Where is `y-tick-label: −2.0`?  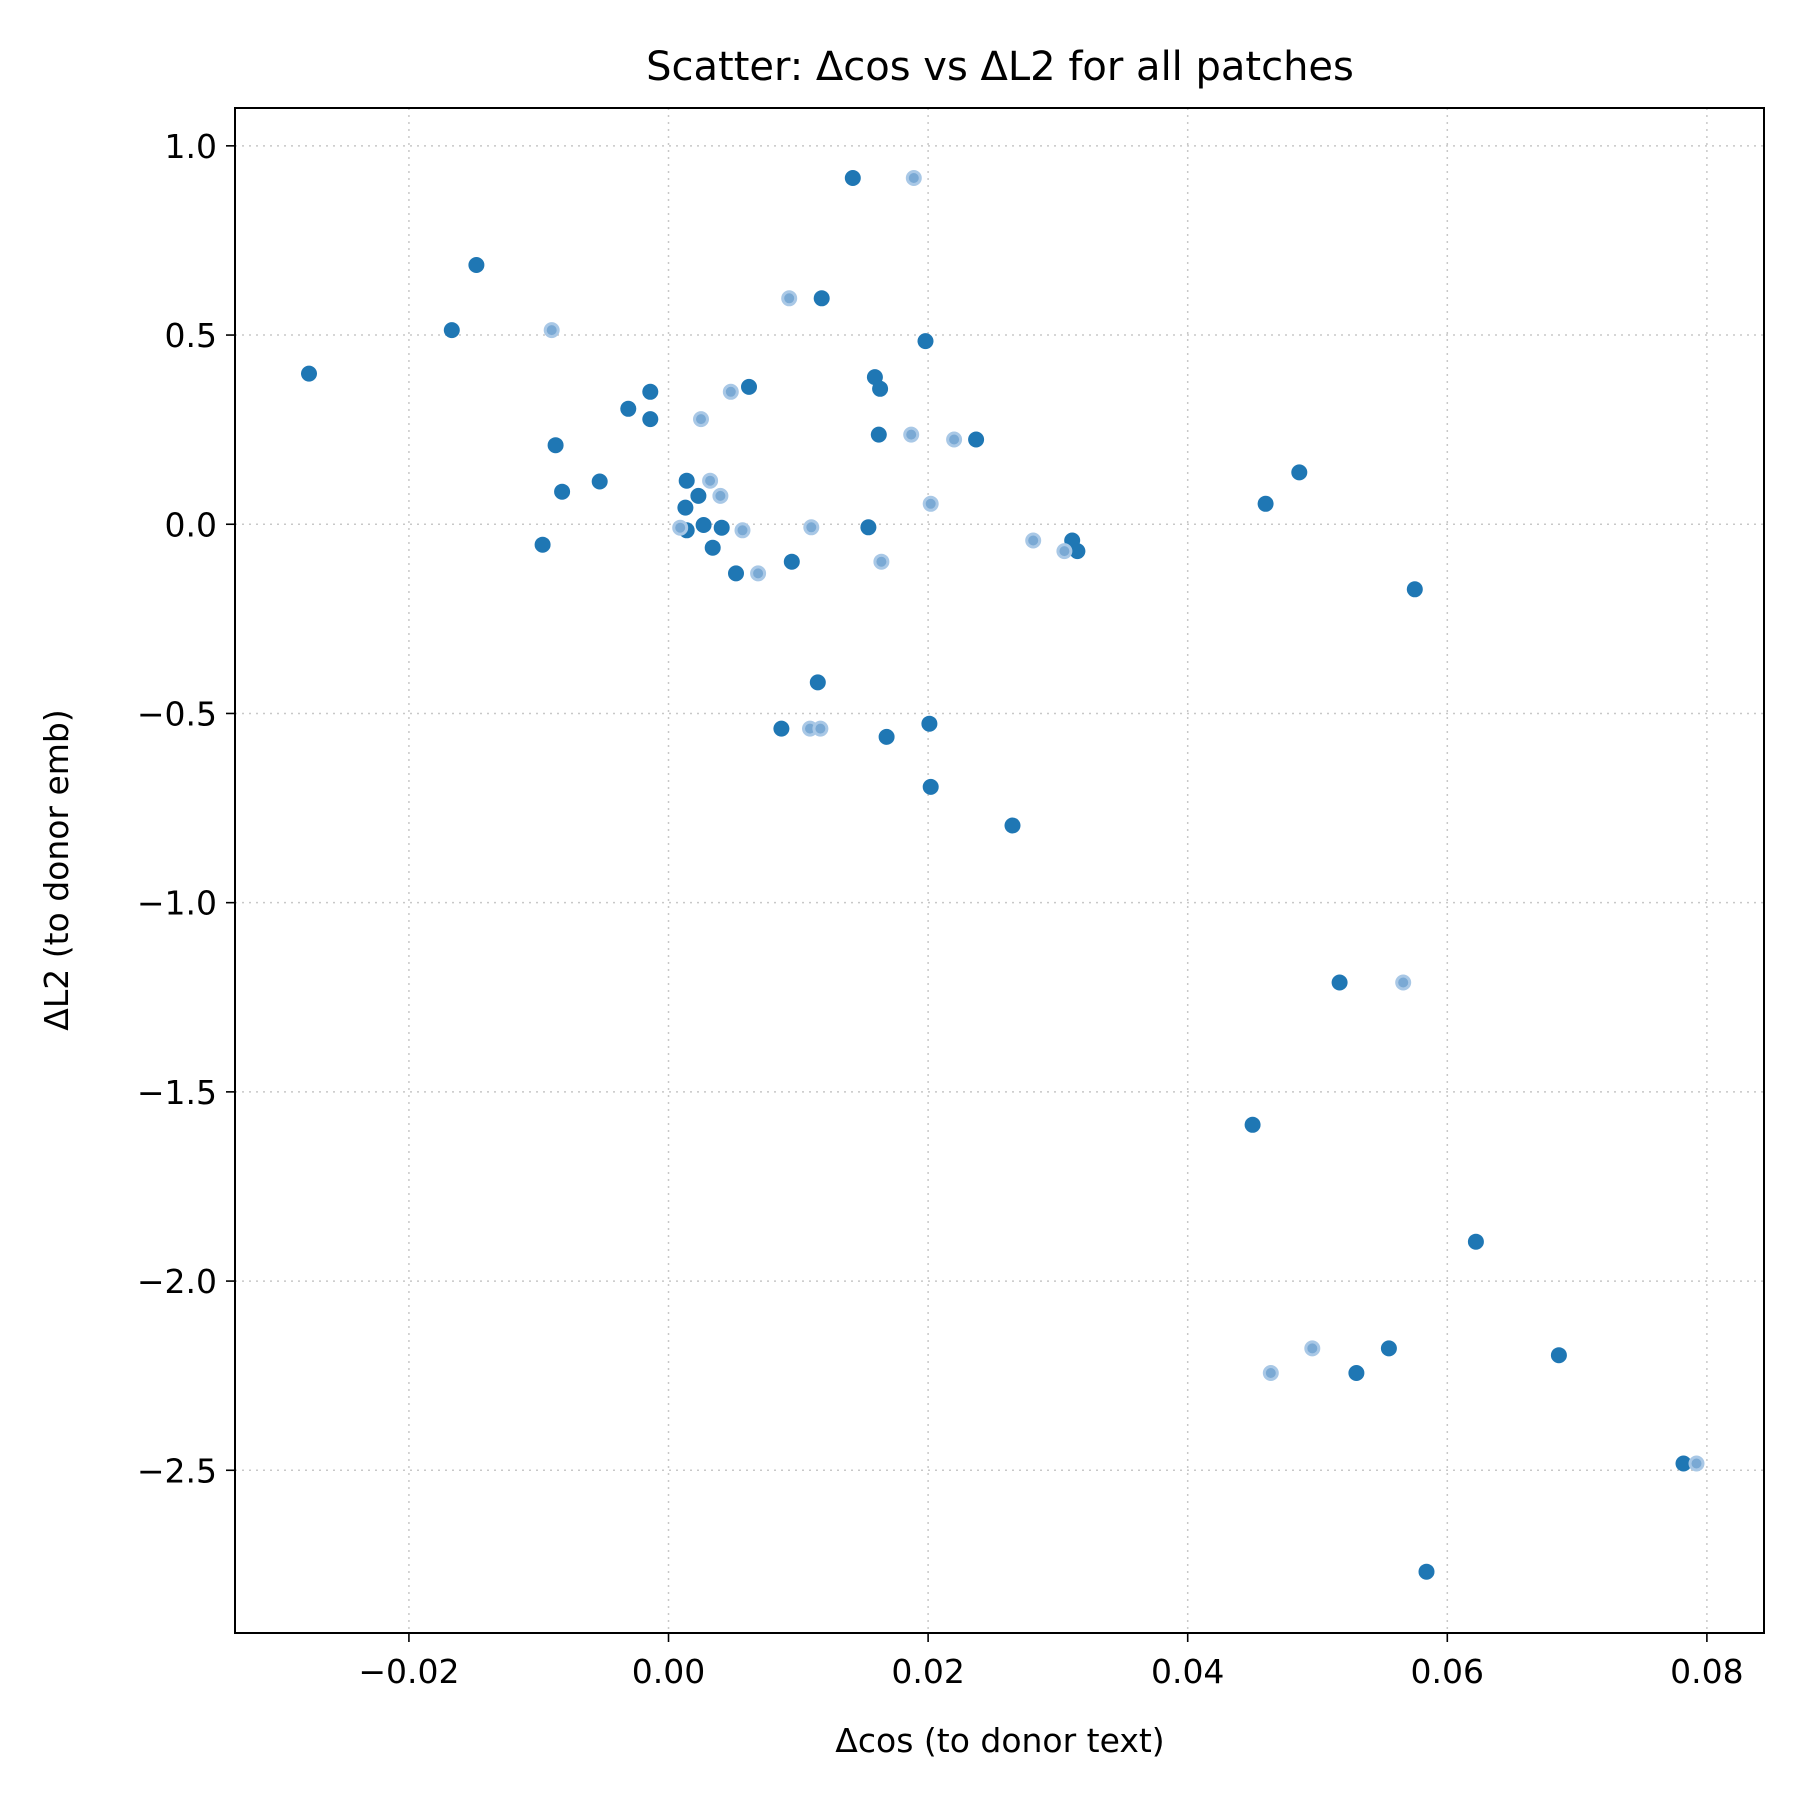
y-tick-label: −2.0 is located at coordinates (177, 1281).